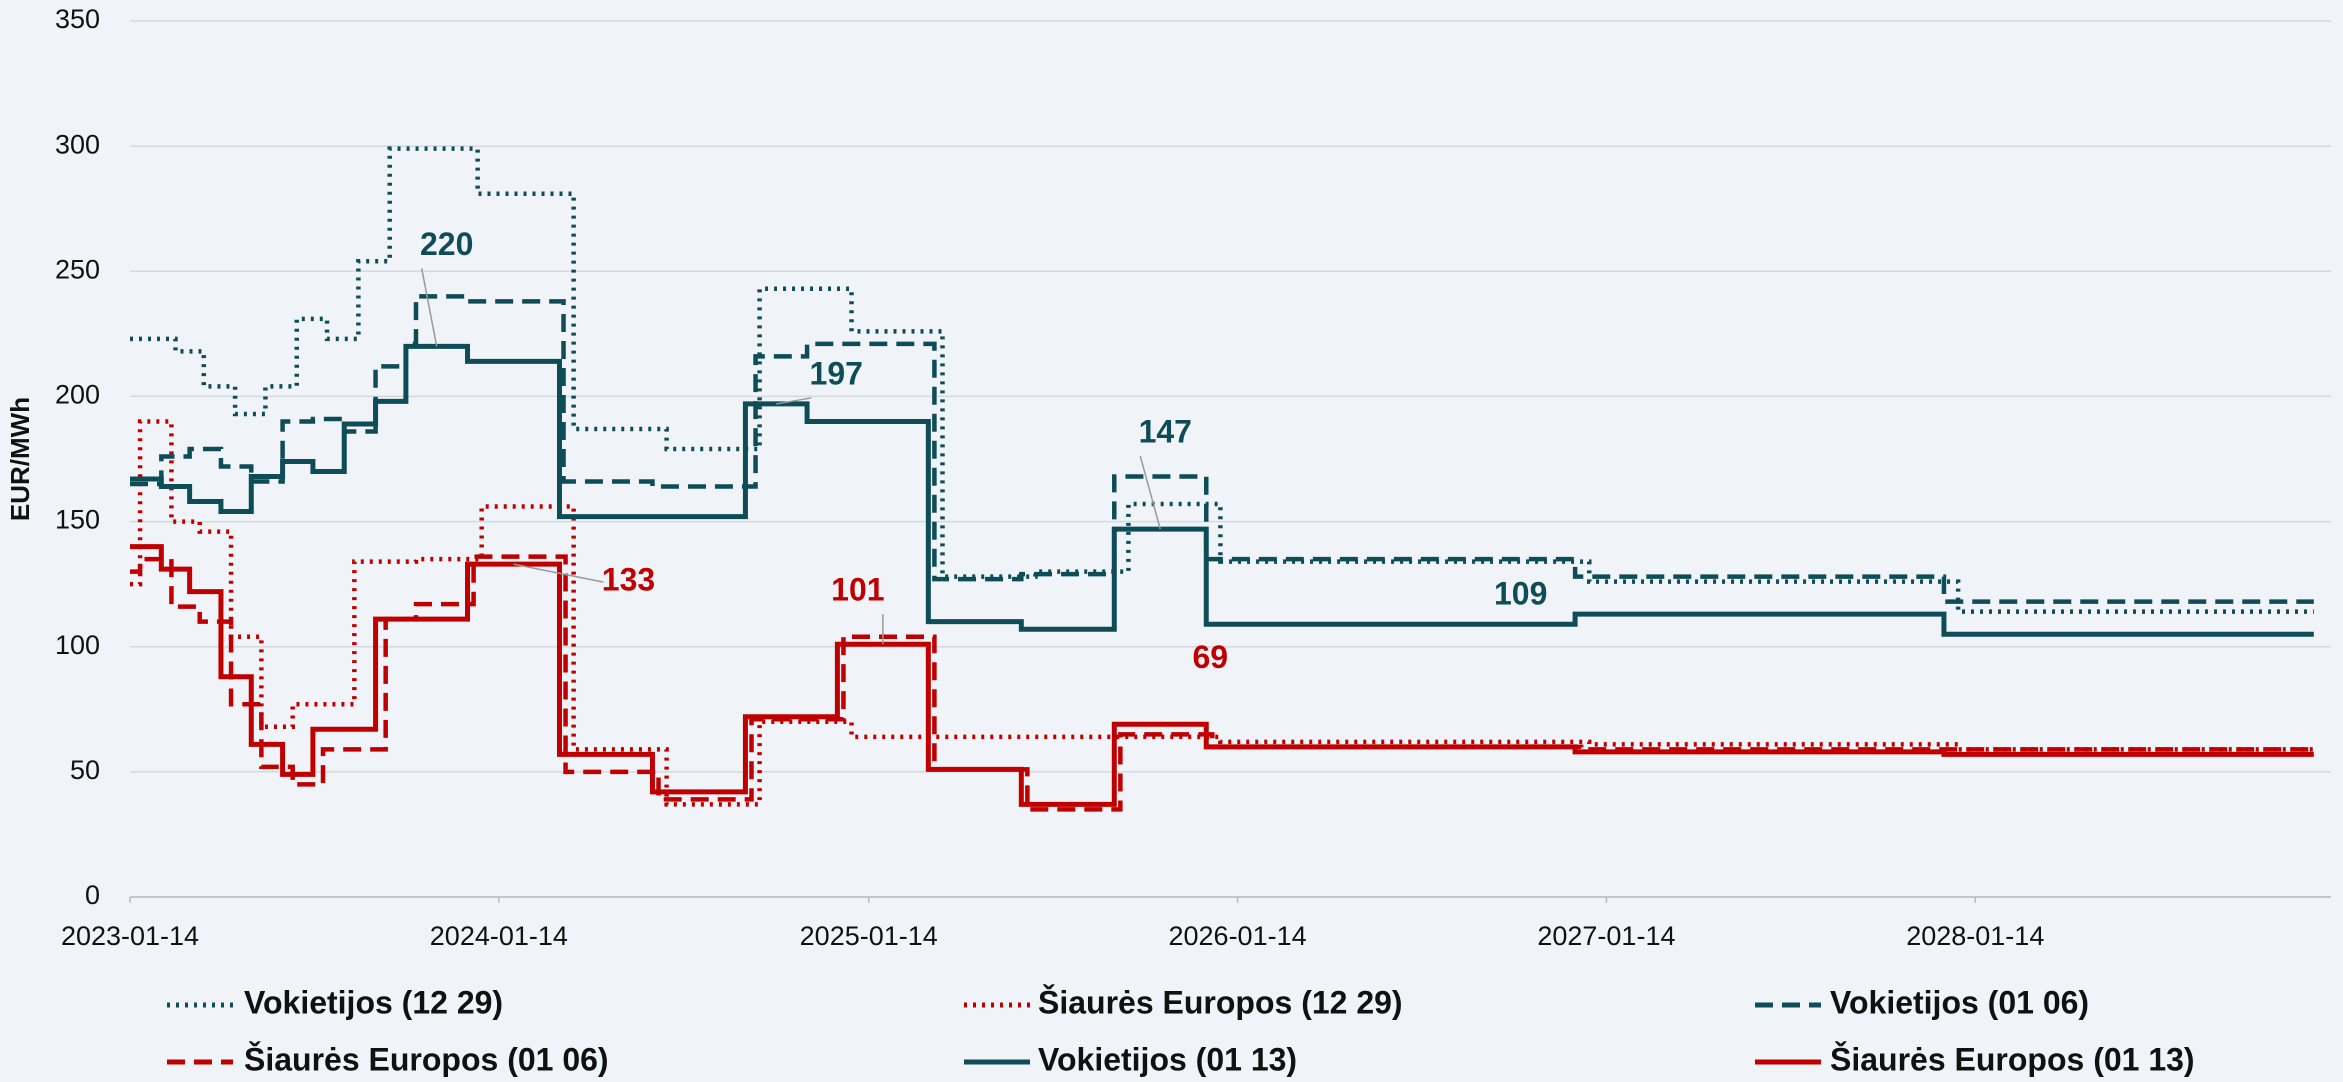 This screenshot has width=2343, height=1082. Describe the element at coordinates (1238, 936) in the screenshot. I see `x-tick-label: 2026-01-14` at that location.